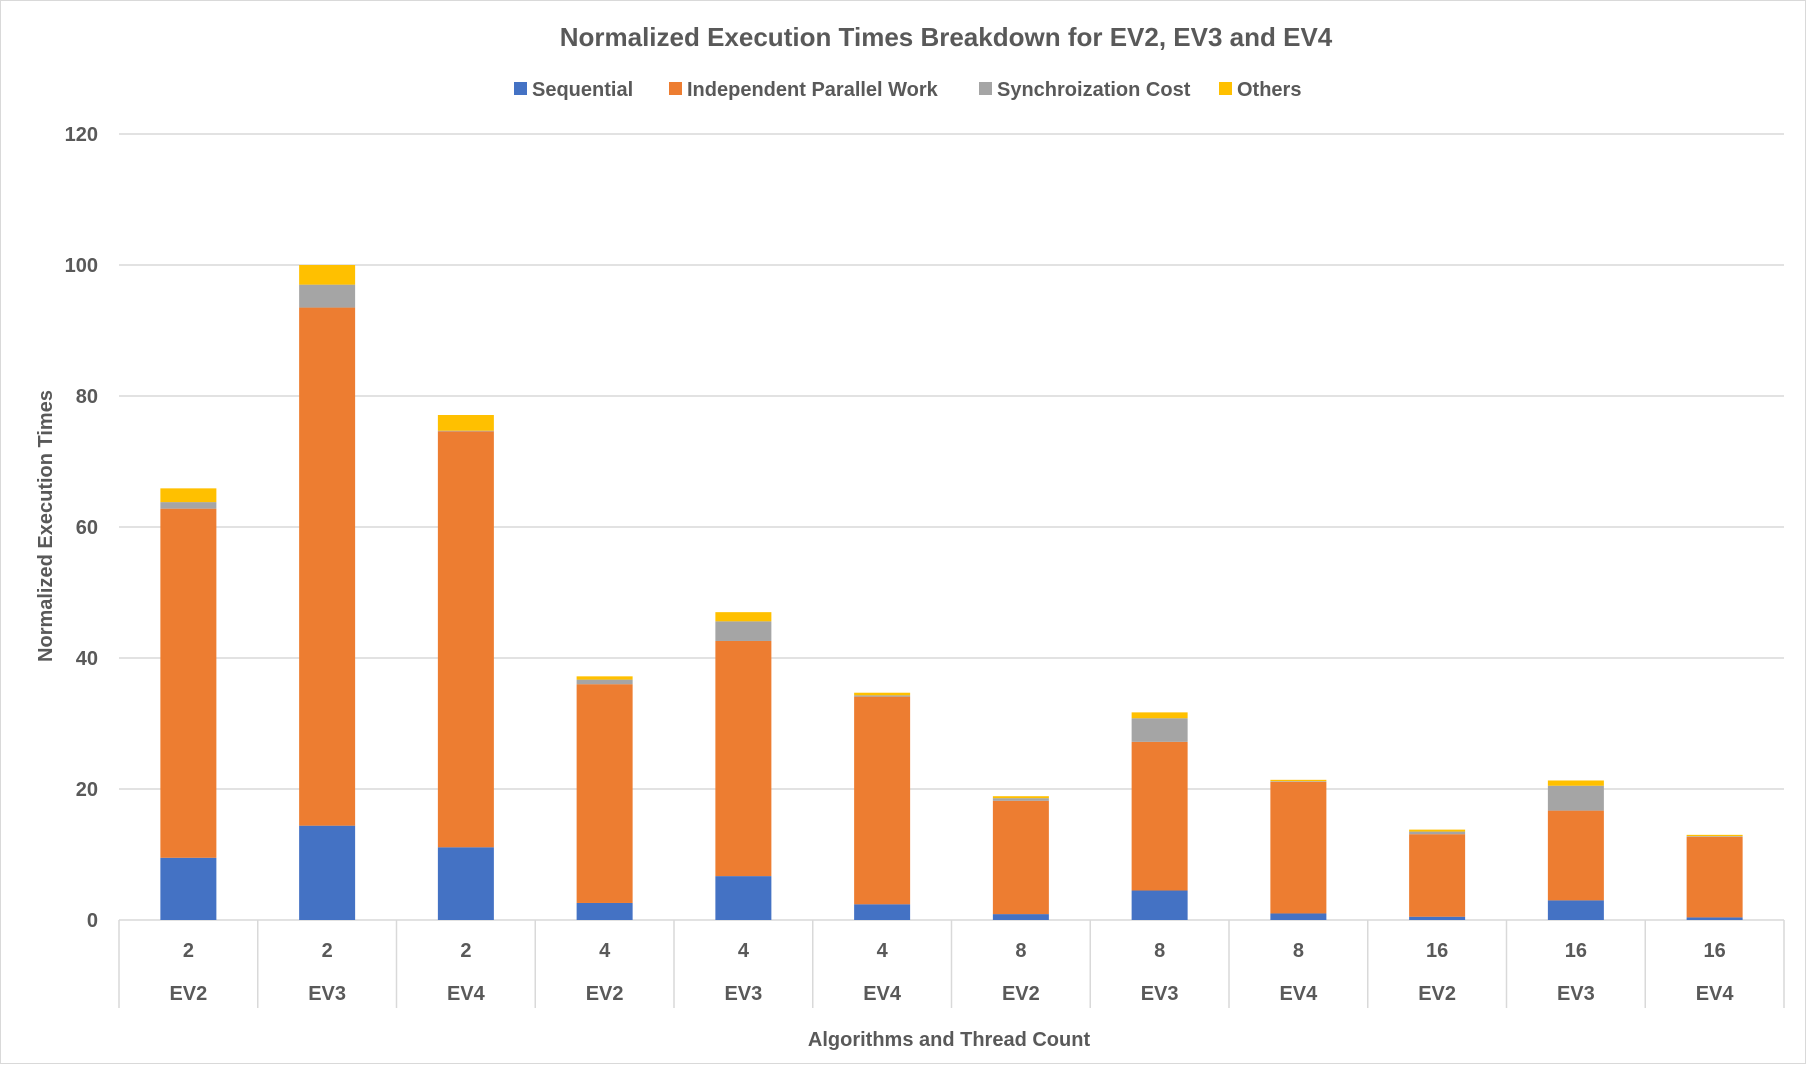 This screenshot has width=1806, height=1065. Describe the element at coordinates (582, 90) in the screenshot. I see `legend-label: Sequential` at that location.